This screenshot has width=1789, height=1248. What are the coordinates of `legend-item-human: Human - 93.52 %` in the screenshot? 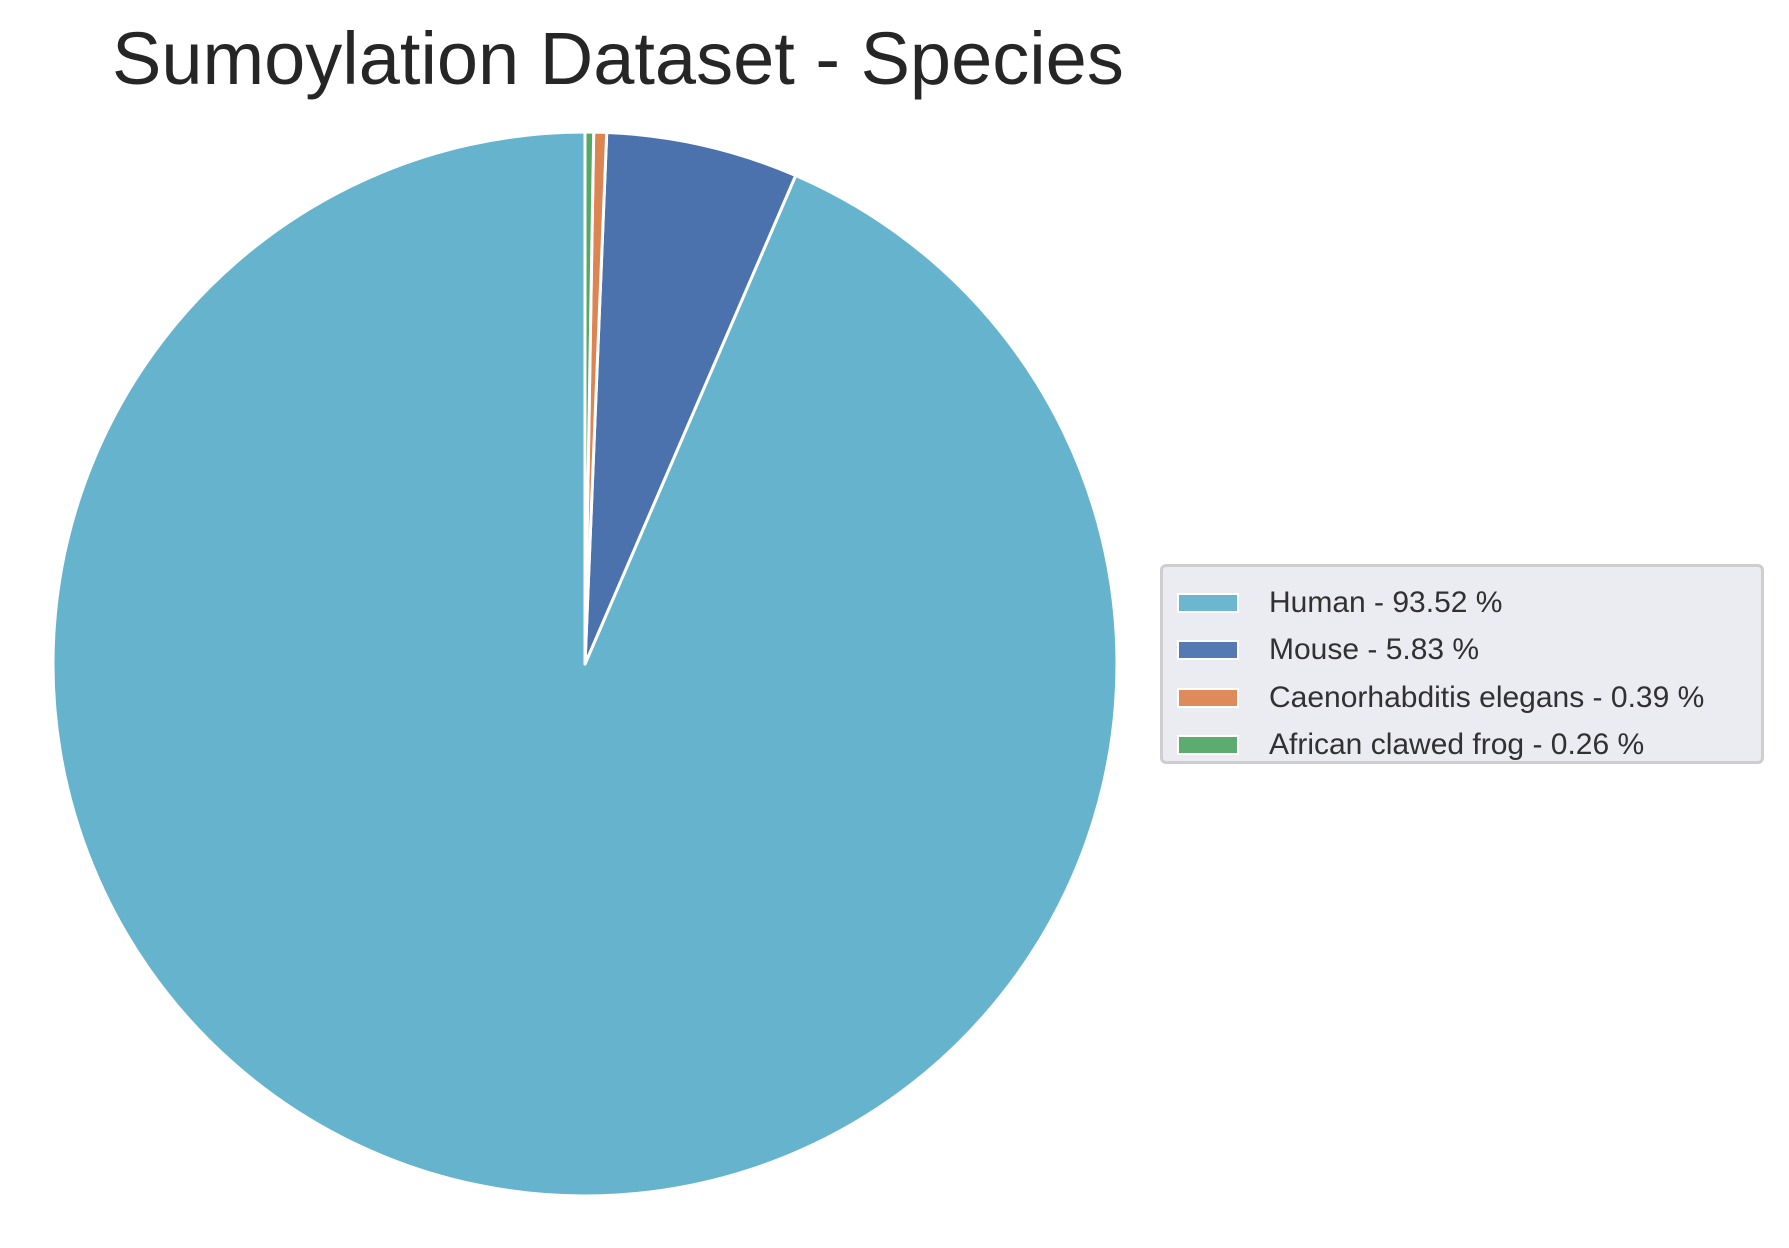 It's located at (1462, 603).